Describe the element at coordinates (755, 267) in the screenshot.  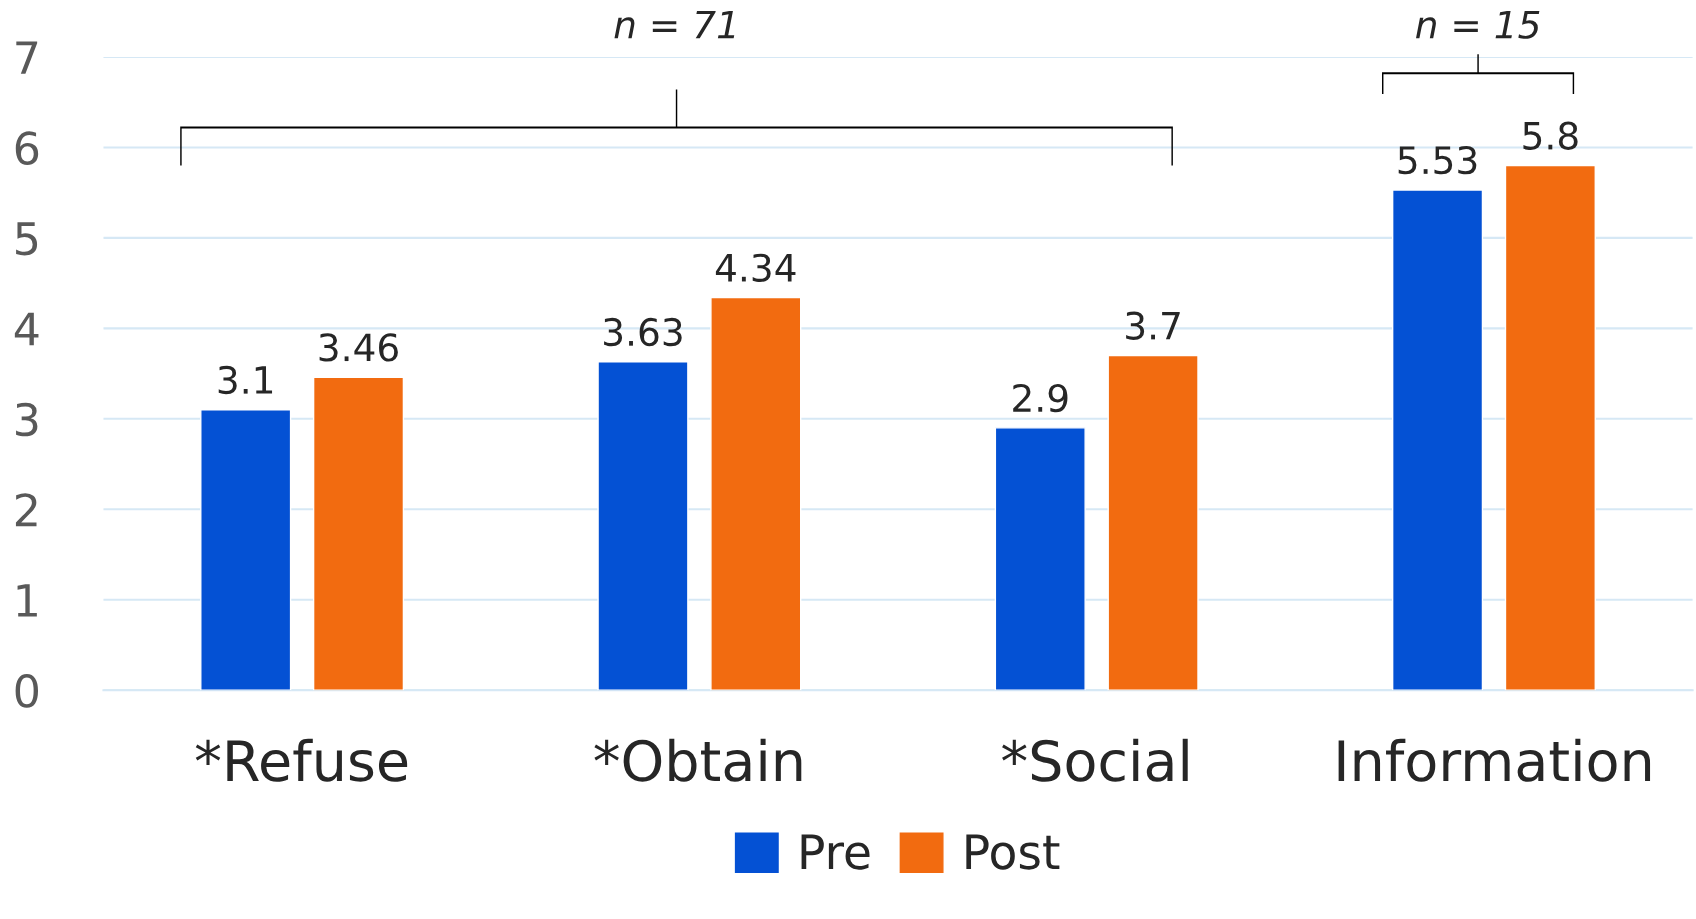
I see `data-label: 4.34` at that location.